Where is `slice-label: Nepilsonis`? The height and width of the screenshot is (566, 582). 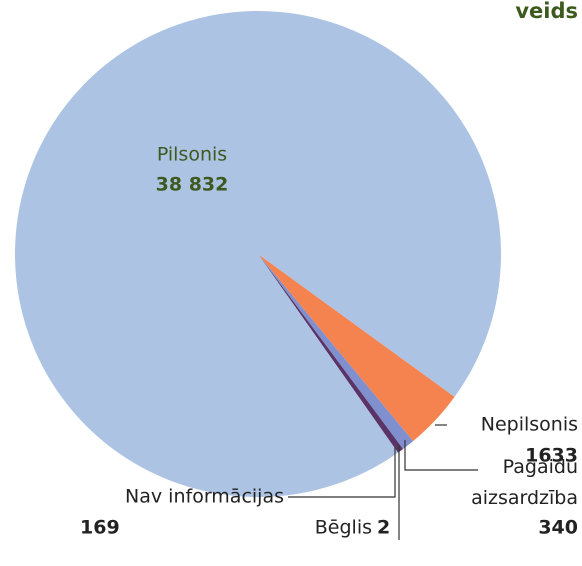
slice-label: Nepilsonis is located at coordinates (529, 425).